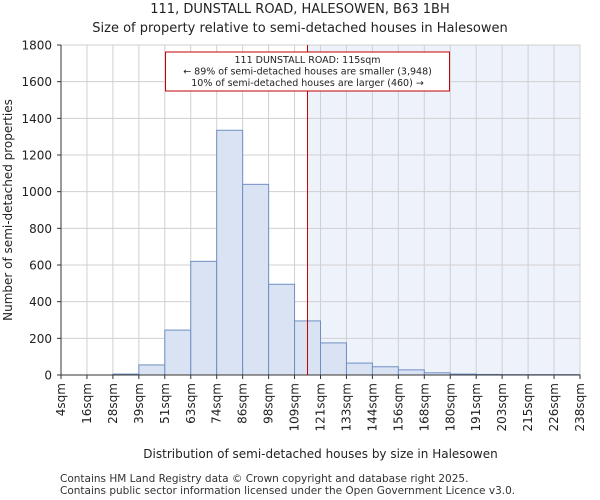 The image size is (600, 500). I want to click on y-tick-label: 1600, so click(36, 82).